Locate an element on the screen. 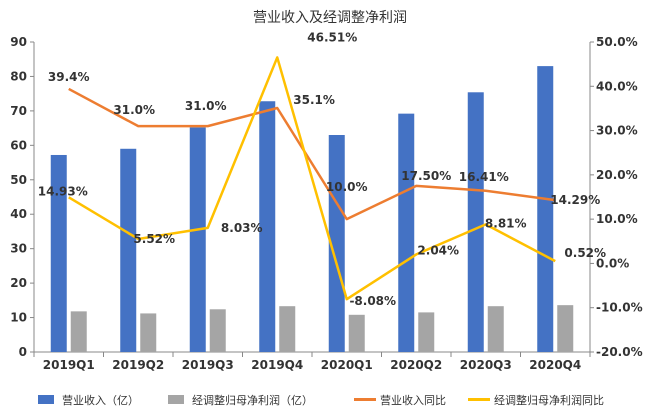 Image resolution: width=661 pixels, height=418 pixels. y-right-tick-label: -20.0% is located at coordinates (619, 352).